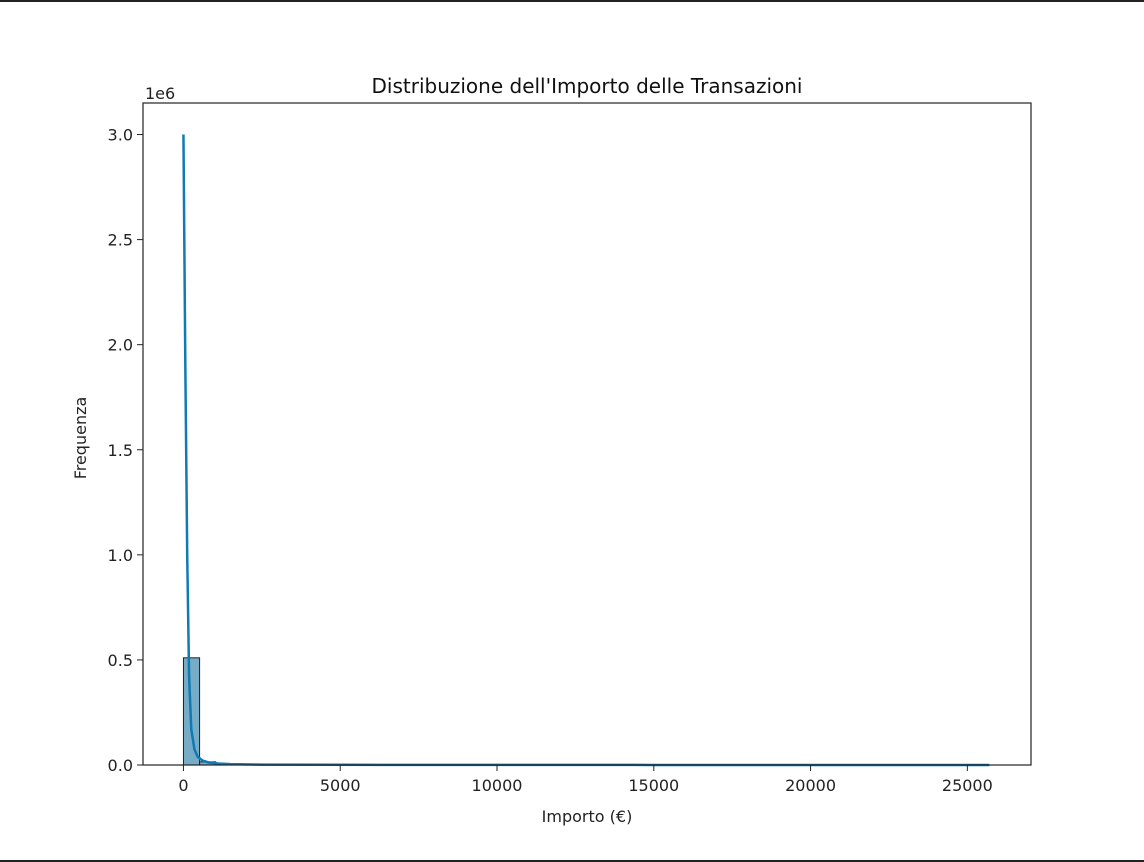 The image size is (1144, 862). I want to click on x-tick-label: 10000, so click(497, 785).